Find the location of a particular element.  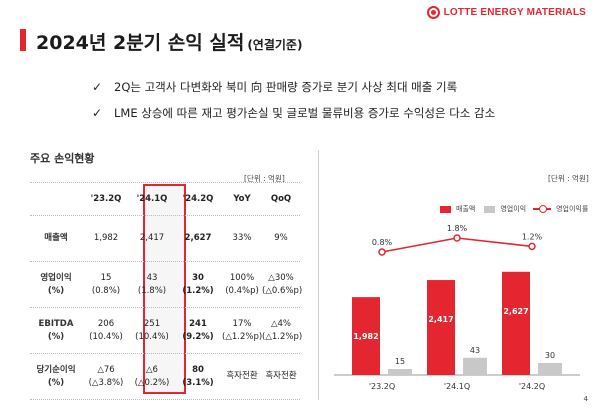

page-title-sub: (연결기준) is located at coordinates (275, 45).